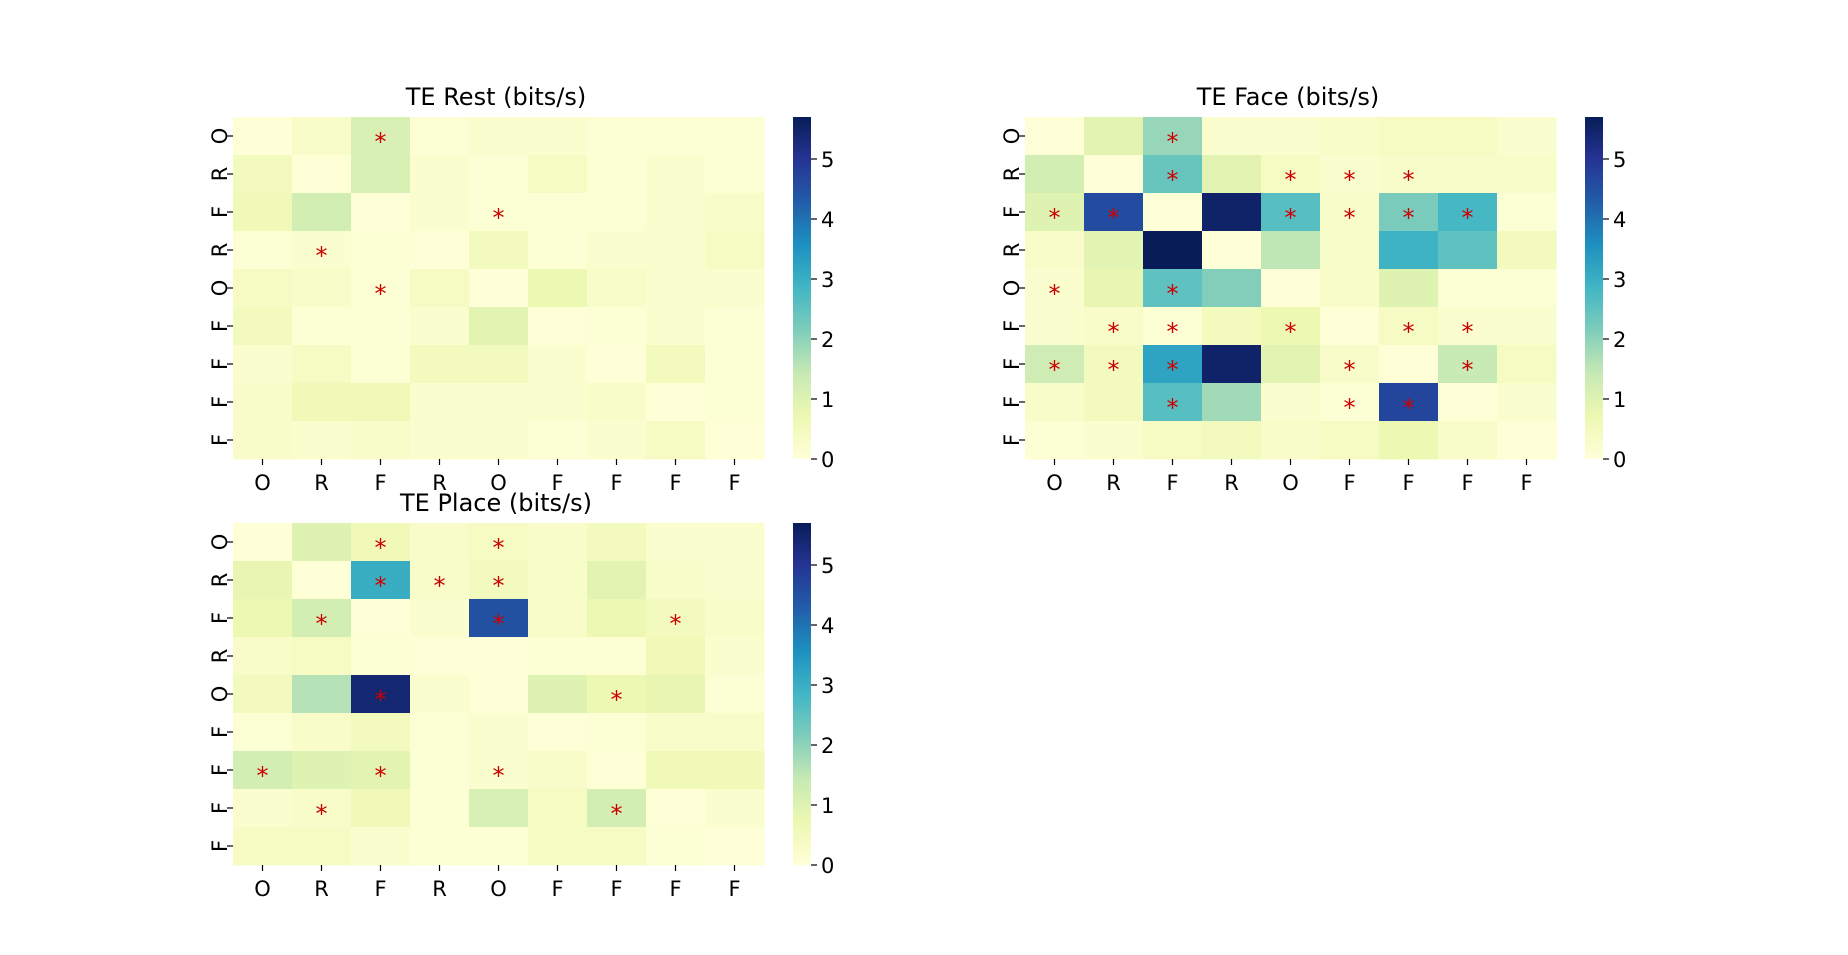 The width and height of the screenshot is (1848, 955). Describe the element at coordinates (220, 287) in the screenshot. I see `y-axis-ticks: O R F R O F F F F` at that location.